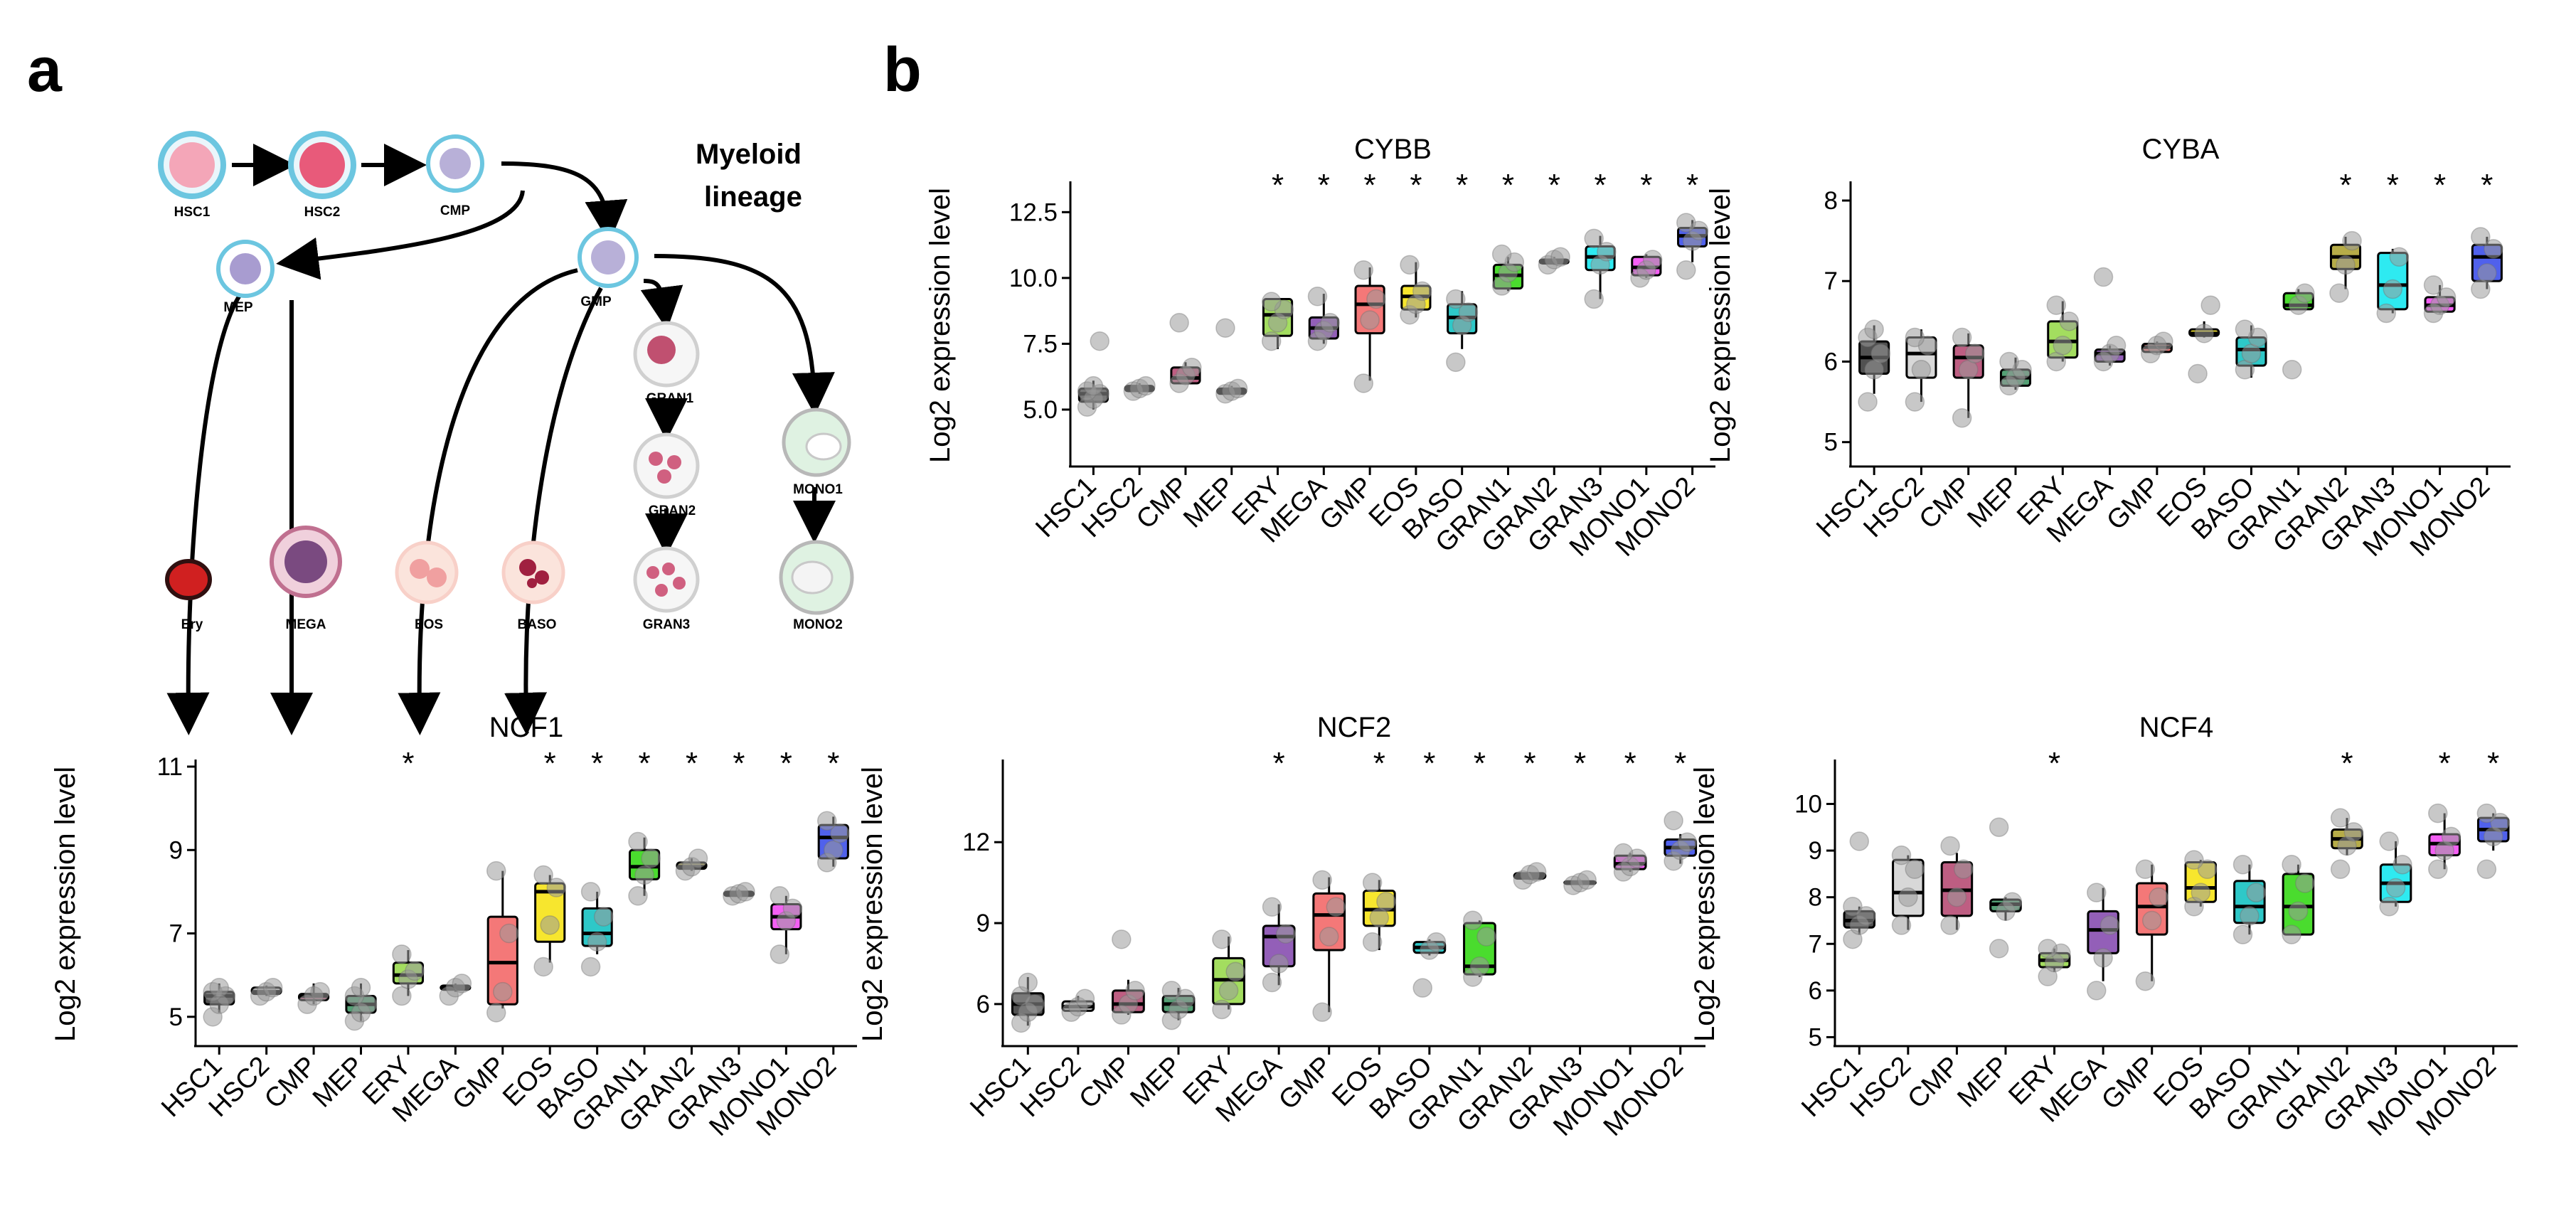  Describe the element at coordinates (1305, 1083) in the screenshot. I see `ncf2-xtick-label-gmp: GMP` at that location.